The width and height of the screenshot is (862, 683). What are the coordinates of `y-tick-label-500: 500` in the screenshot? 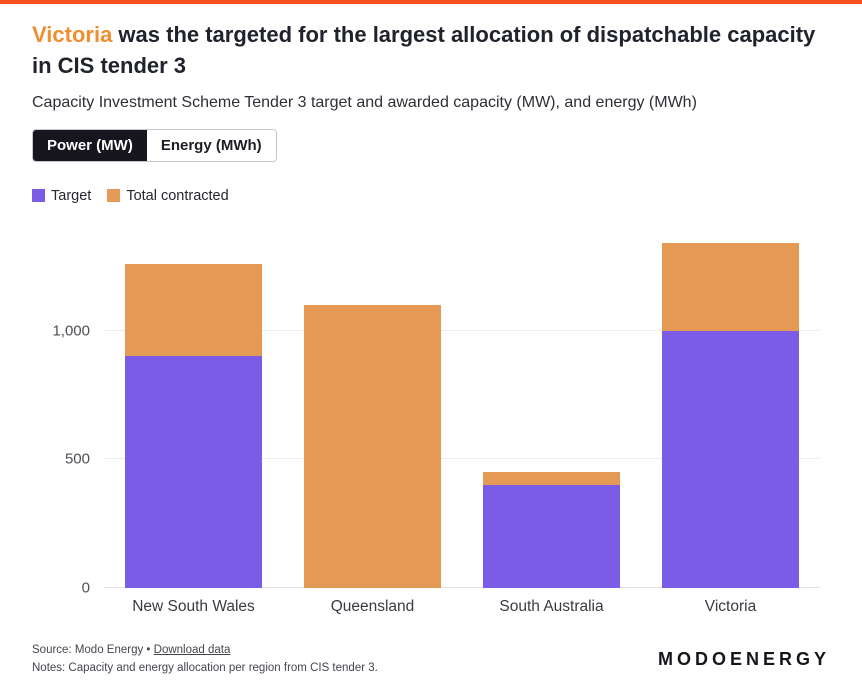 It's located at (77, 459).